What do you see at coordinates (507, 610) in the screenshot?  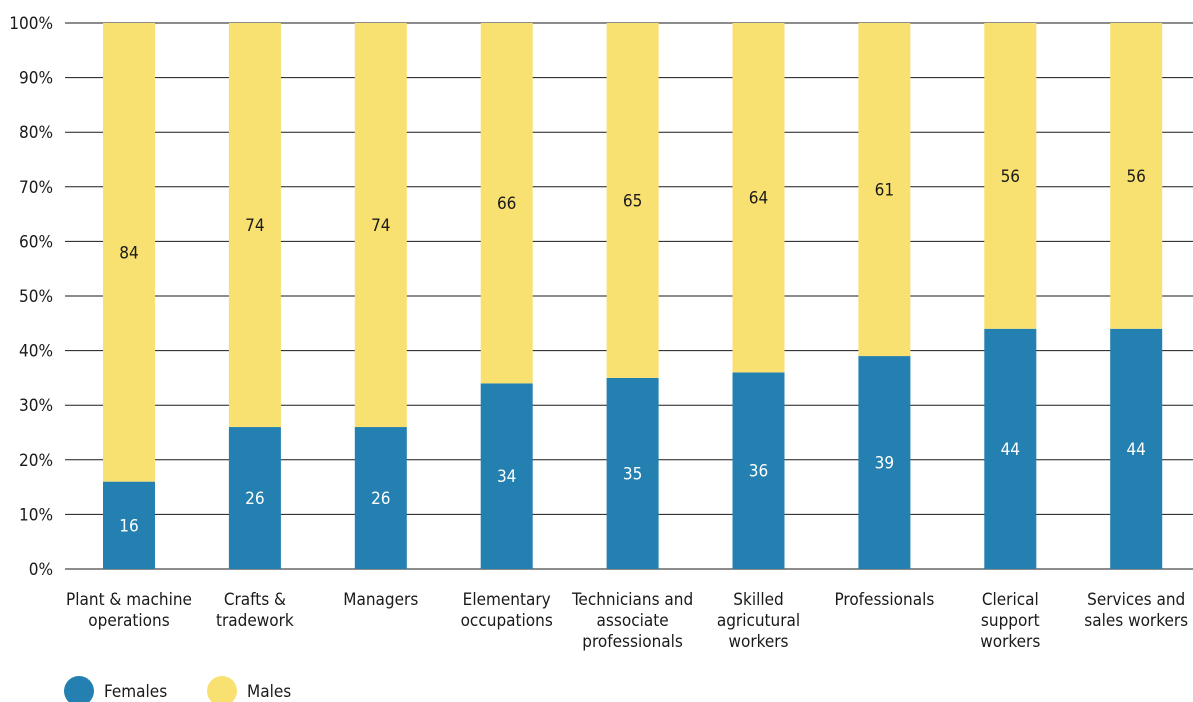 I see `x-category-label: Elementary occupations` at bounding box center [507, 610].